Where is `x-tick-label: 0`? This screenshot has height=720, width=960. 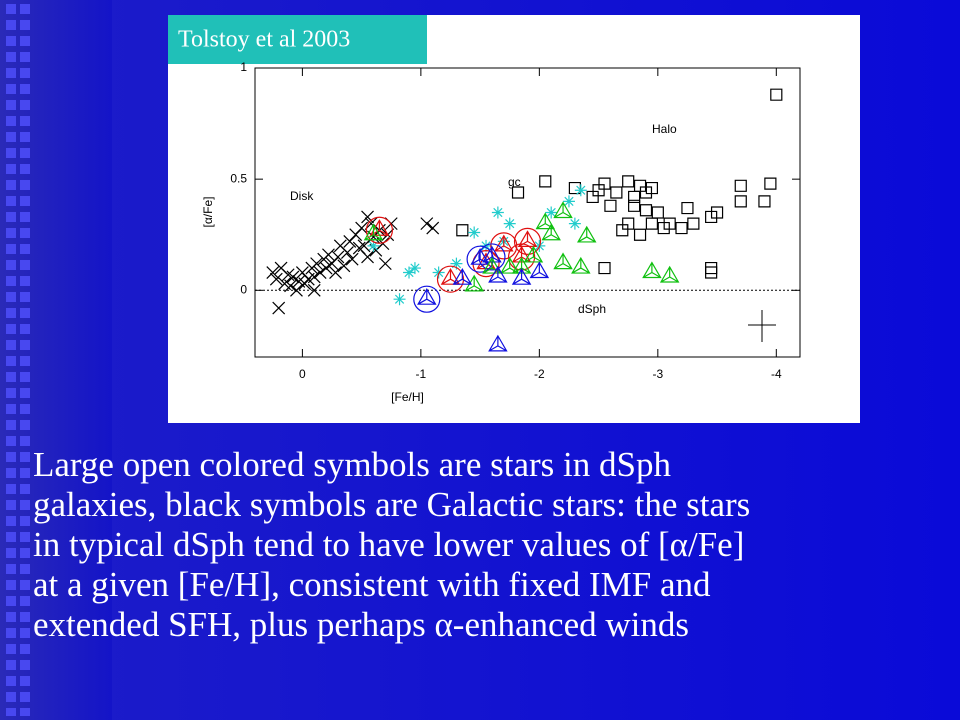
x-tick-label: 0 is located at coordinates (302, 374).